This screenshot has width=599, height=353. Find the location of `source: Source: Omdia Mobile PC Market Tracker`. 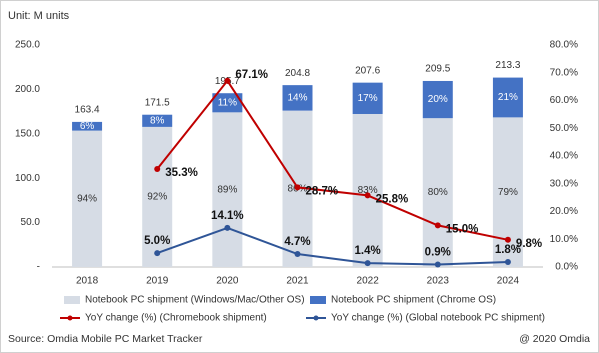

source: Source: Omdia Mobile PC Market Tracker is located at coordinates (105, 339).